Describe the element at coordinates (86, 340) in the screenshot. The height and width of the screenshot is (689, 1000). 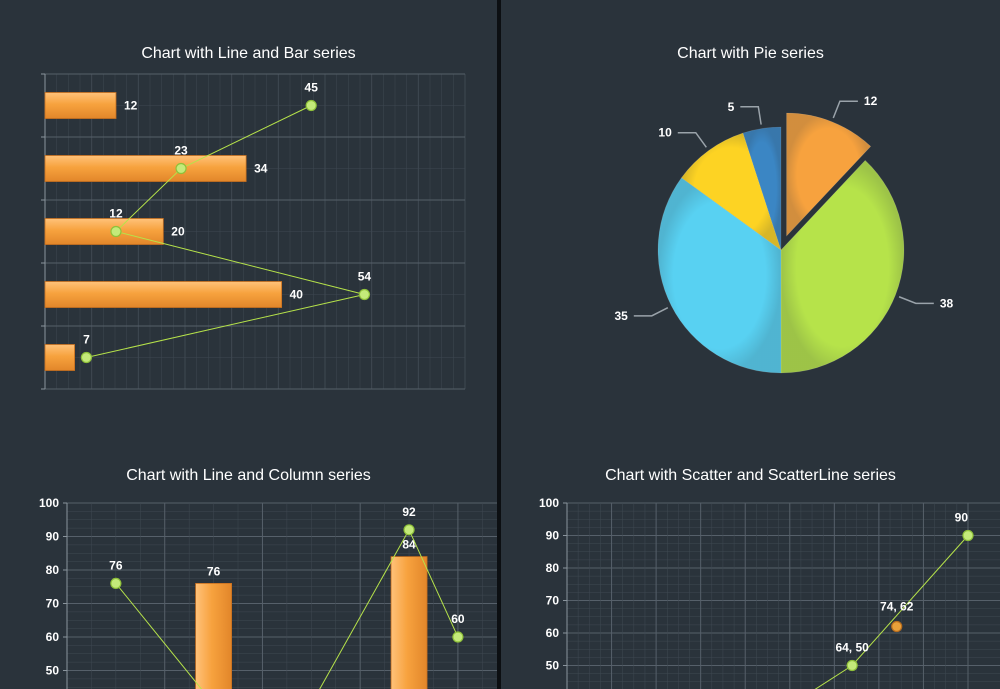
I see `line-data-label: 7` at that location.